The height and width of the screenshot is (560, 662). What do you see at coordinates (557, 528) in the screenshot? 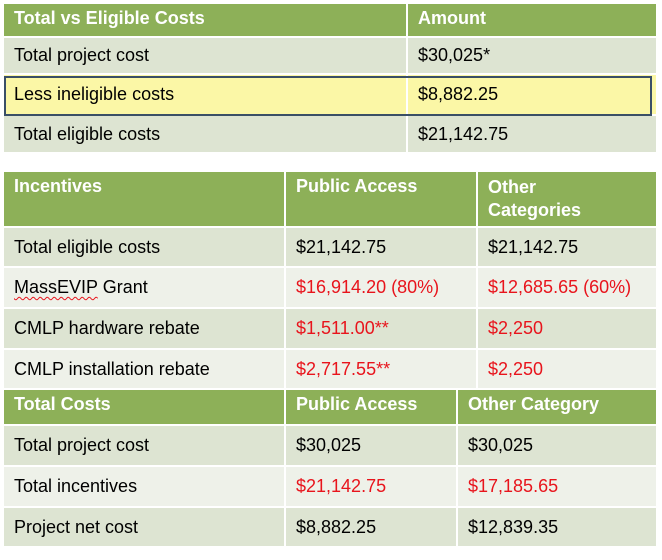
I see `row-value: $12,839.35` at bounding box center [557, 528].